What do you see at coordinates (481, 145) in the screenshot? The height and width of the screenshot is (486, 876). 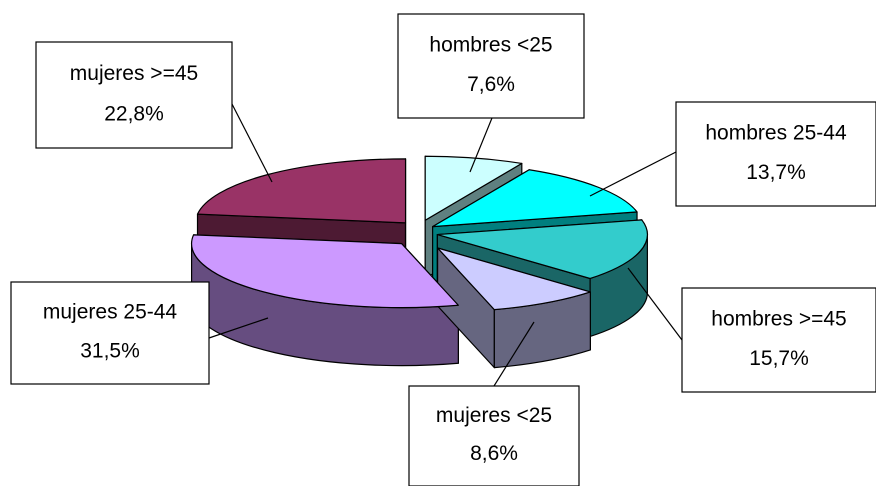 I see `leader-line-hombres-lt25` at bounding box center [481, 145].